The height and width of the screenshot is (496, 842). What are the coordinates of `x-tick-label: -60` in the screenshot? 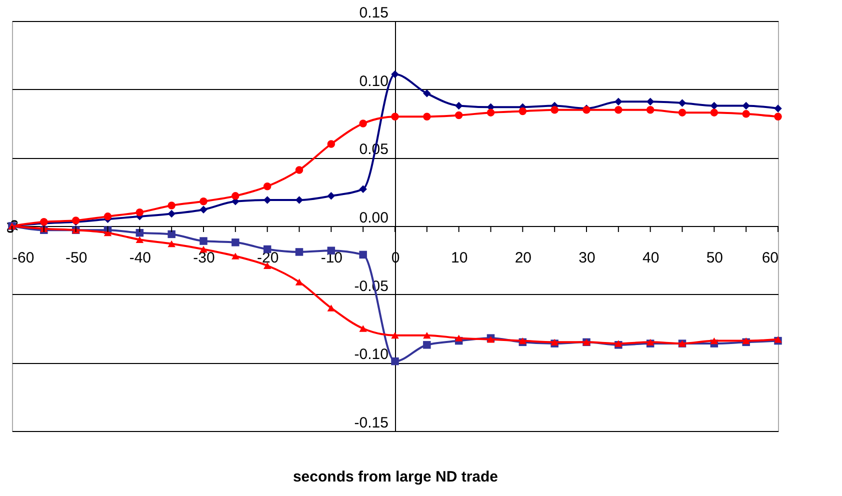 It's located at (23, 258).